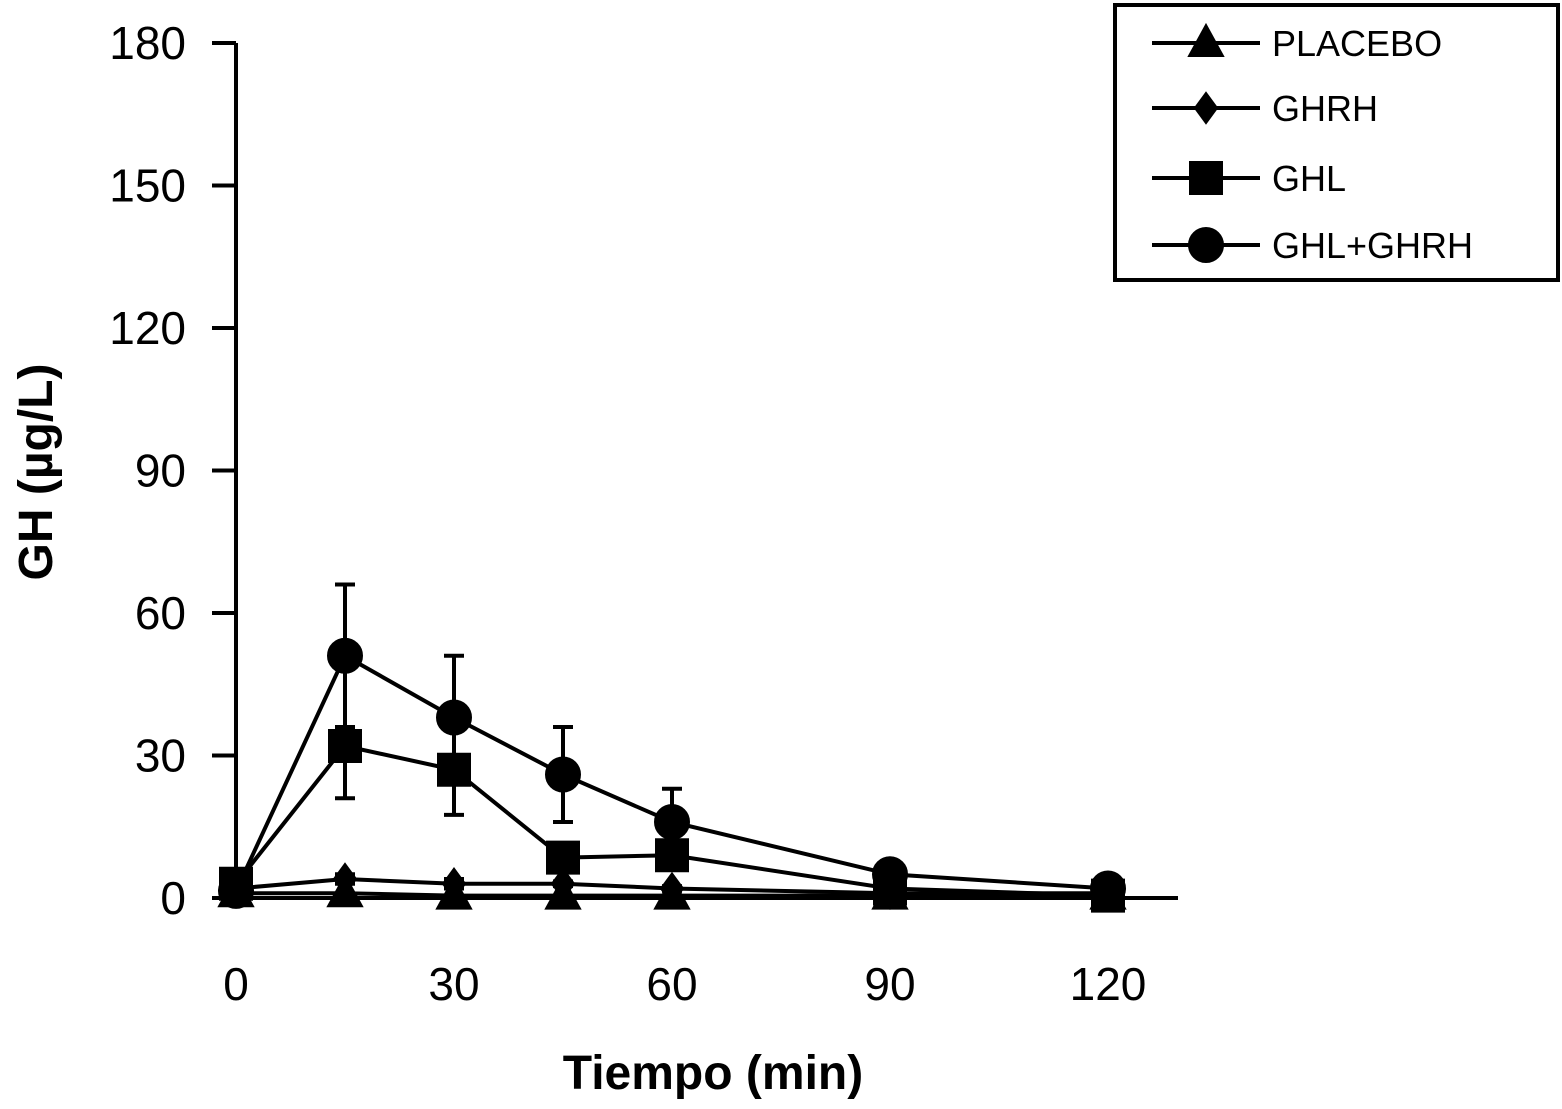  What do you see at coordinates (1206, 245) in the screenshot?
I see `legend-marker-ghl-ghrh` at bounding box center [1206, 245].